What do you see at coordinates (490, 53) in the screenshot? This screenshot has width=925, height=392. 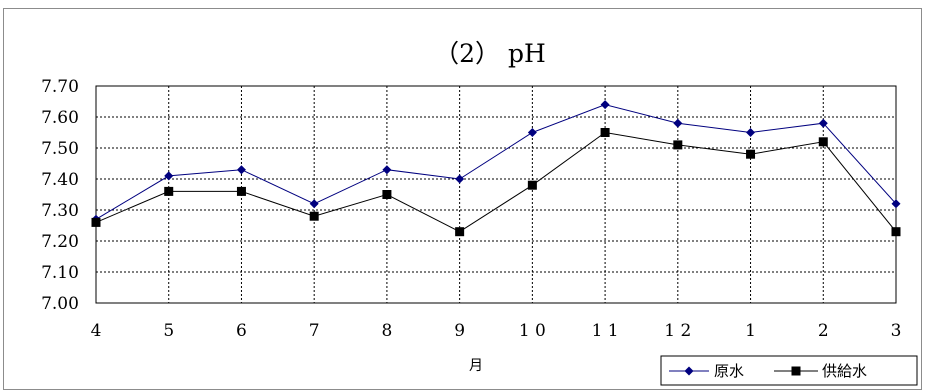 I see `chart-title: （2） pH` at bounding box center [490, 53].